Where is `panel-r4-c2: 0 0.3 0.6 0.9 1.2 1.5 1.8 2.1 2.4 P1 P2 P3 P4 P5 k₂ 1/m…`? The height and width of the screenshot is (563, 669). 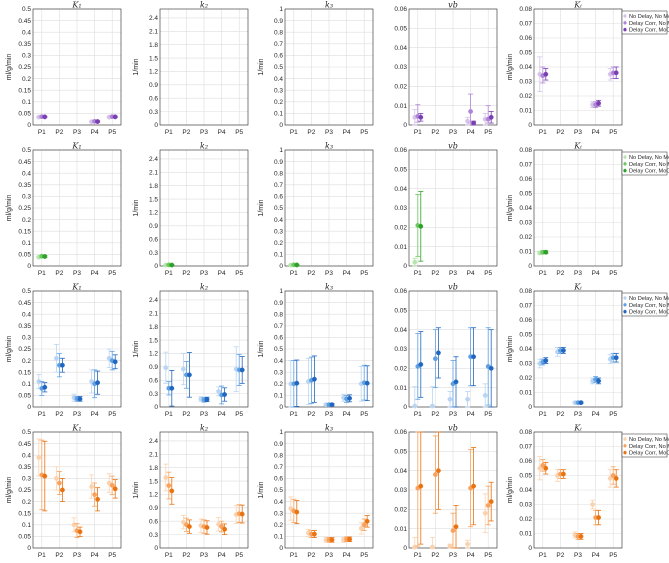
panel-r4-c2: 0 0.3 0.6 0.9 1.2 1.5 1.8 2.1 2.4 P1 P2 P3 P4 P5 k₂ 1/m… is located at coordinates (191, 491).